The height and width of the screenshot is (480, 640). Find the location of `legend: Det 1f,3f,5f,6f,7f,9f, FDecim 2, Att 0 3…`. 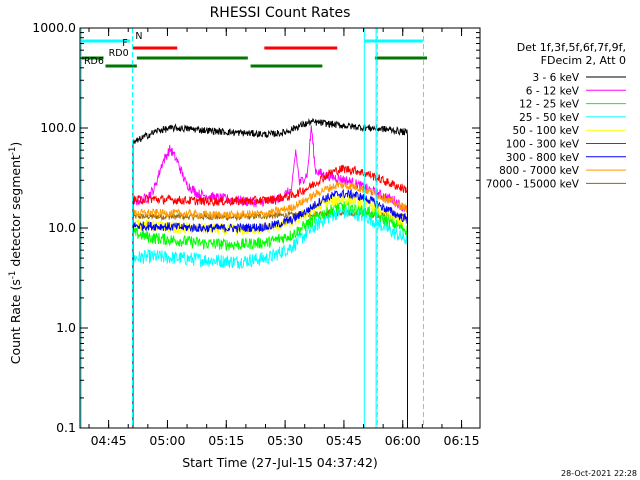

legend: Det 1f,3f,5f,6f,7f,9f, FDecim 2, Att 0 3… is located at coordinates (556, 115).